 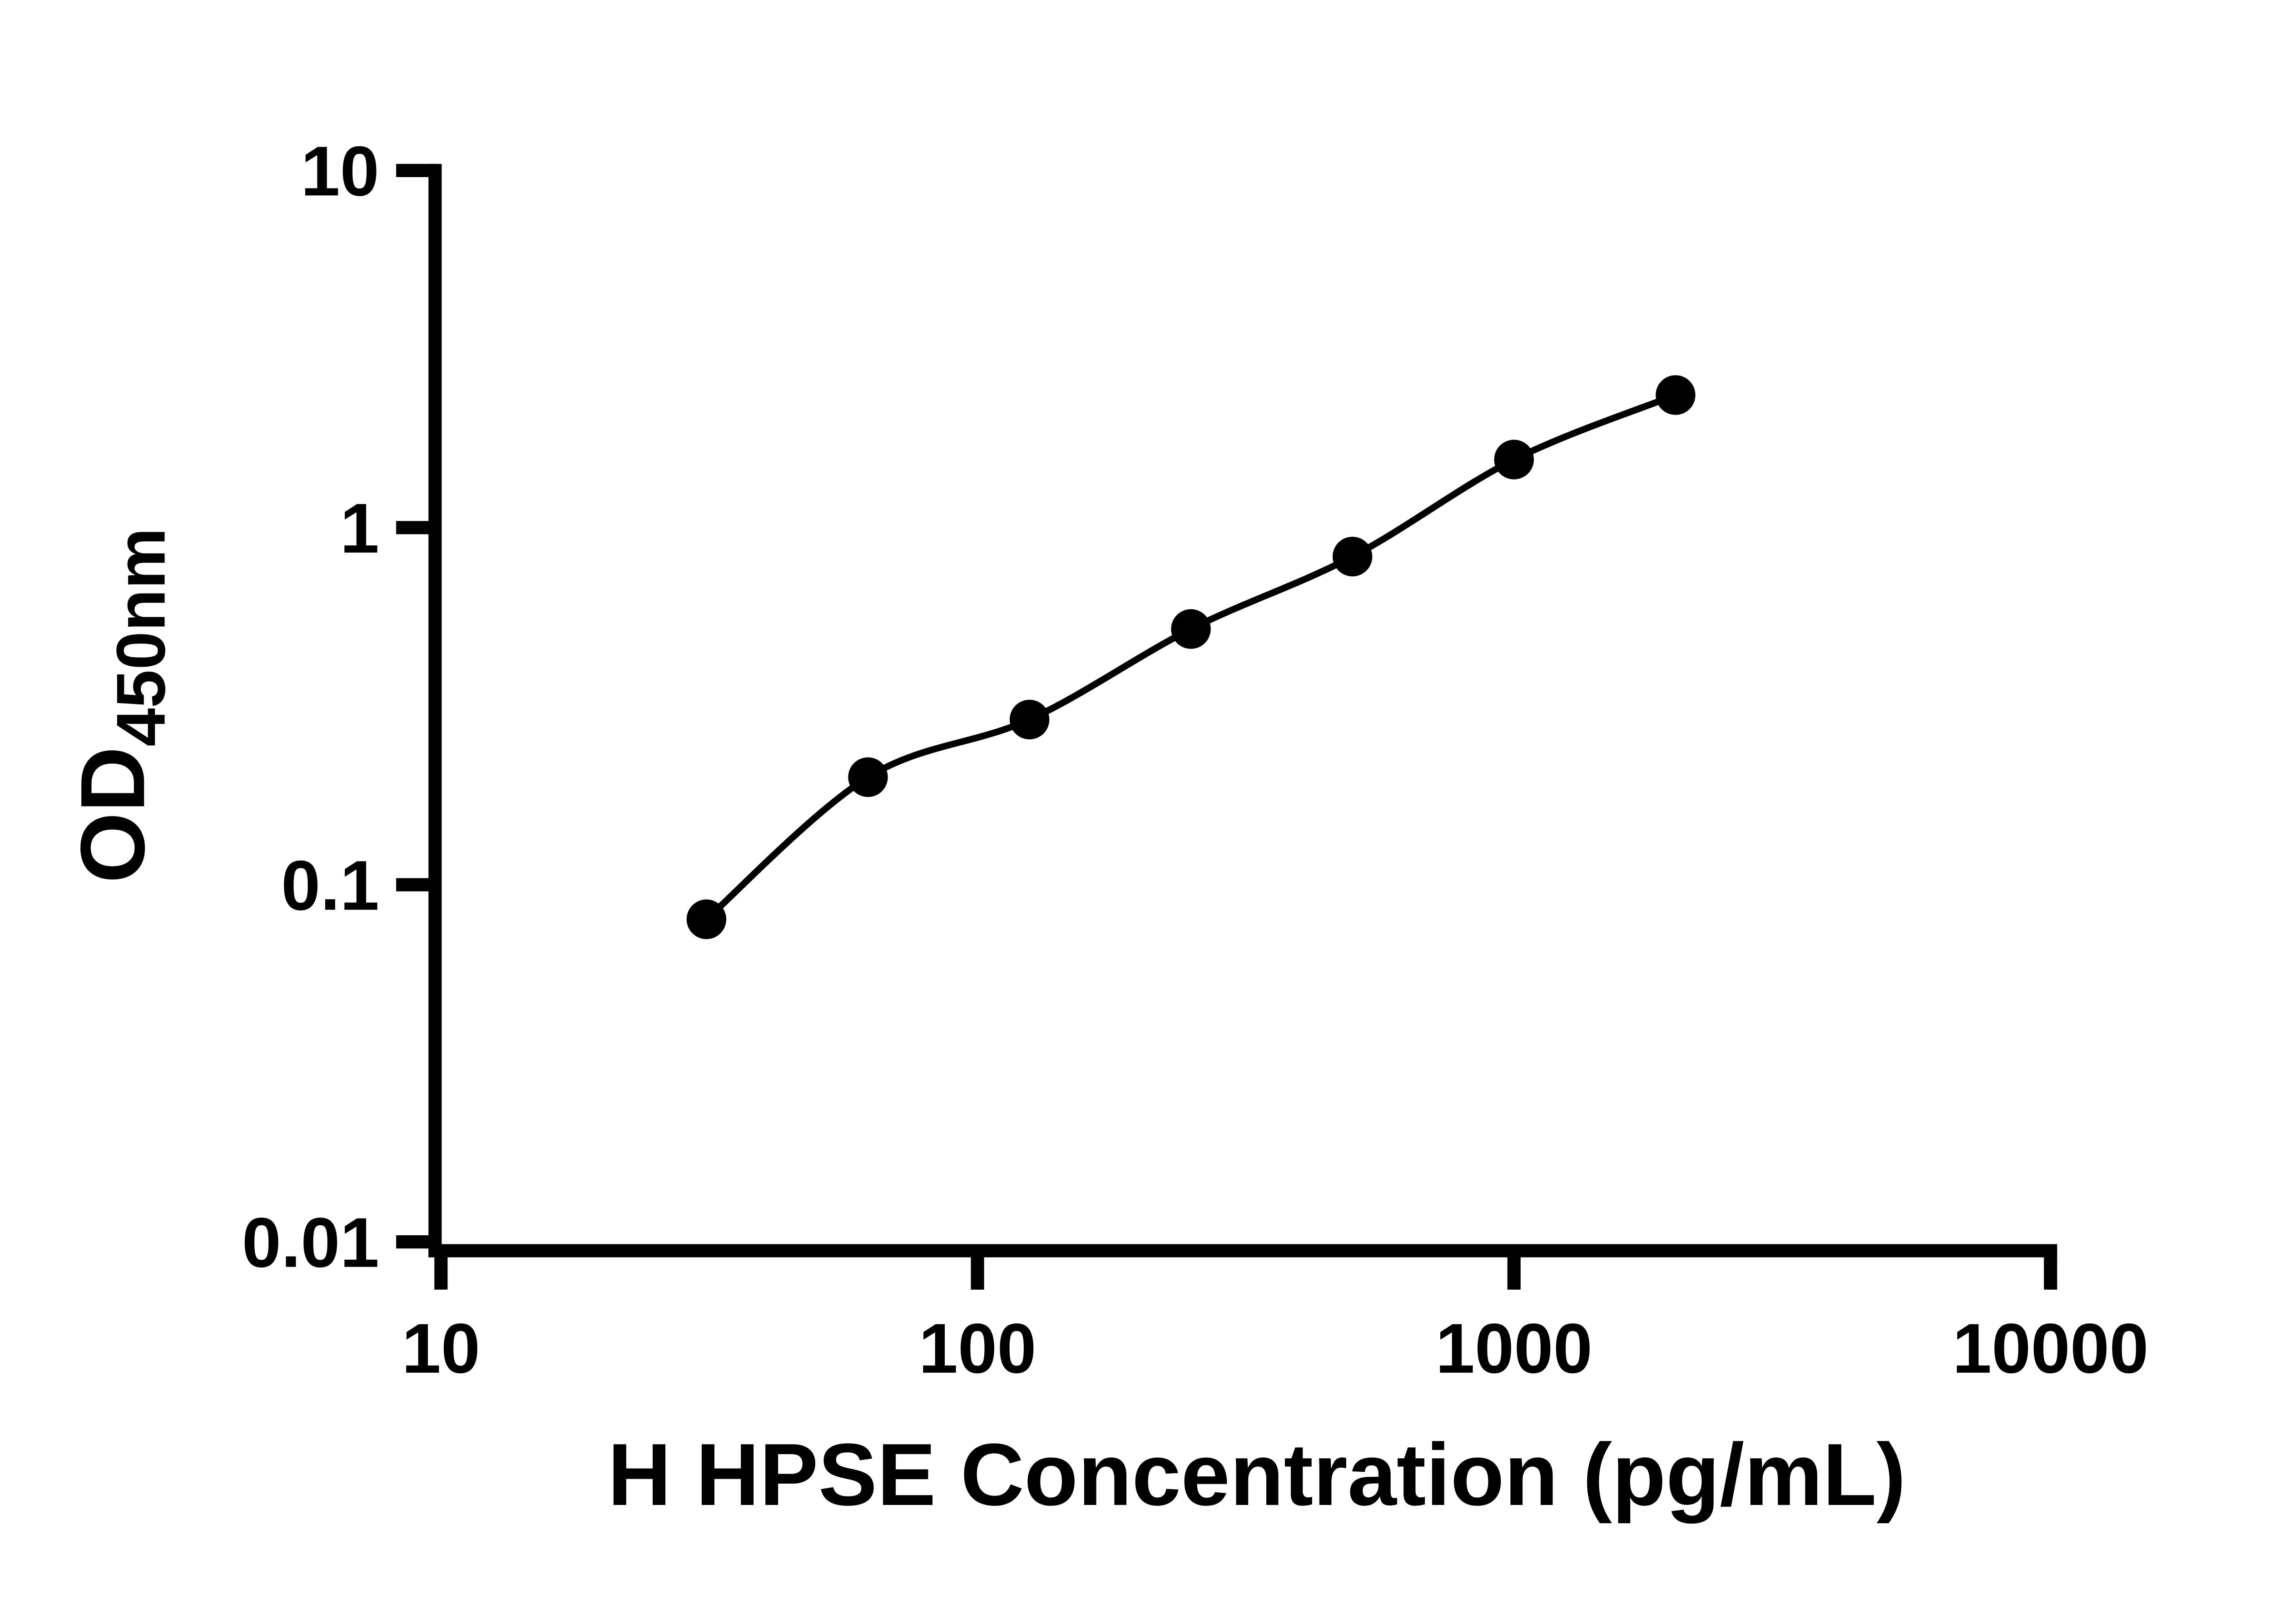 I want to click on x-axis-tick-label: 10, so click(x=441, y=1348).